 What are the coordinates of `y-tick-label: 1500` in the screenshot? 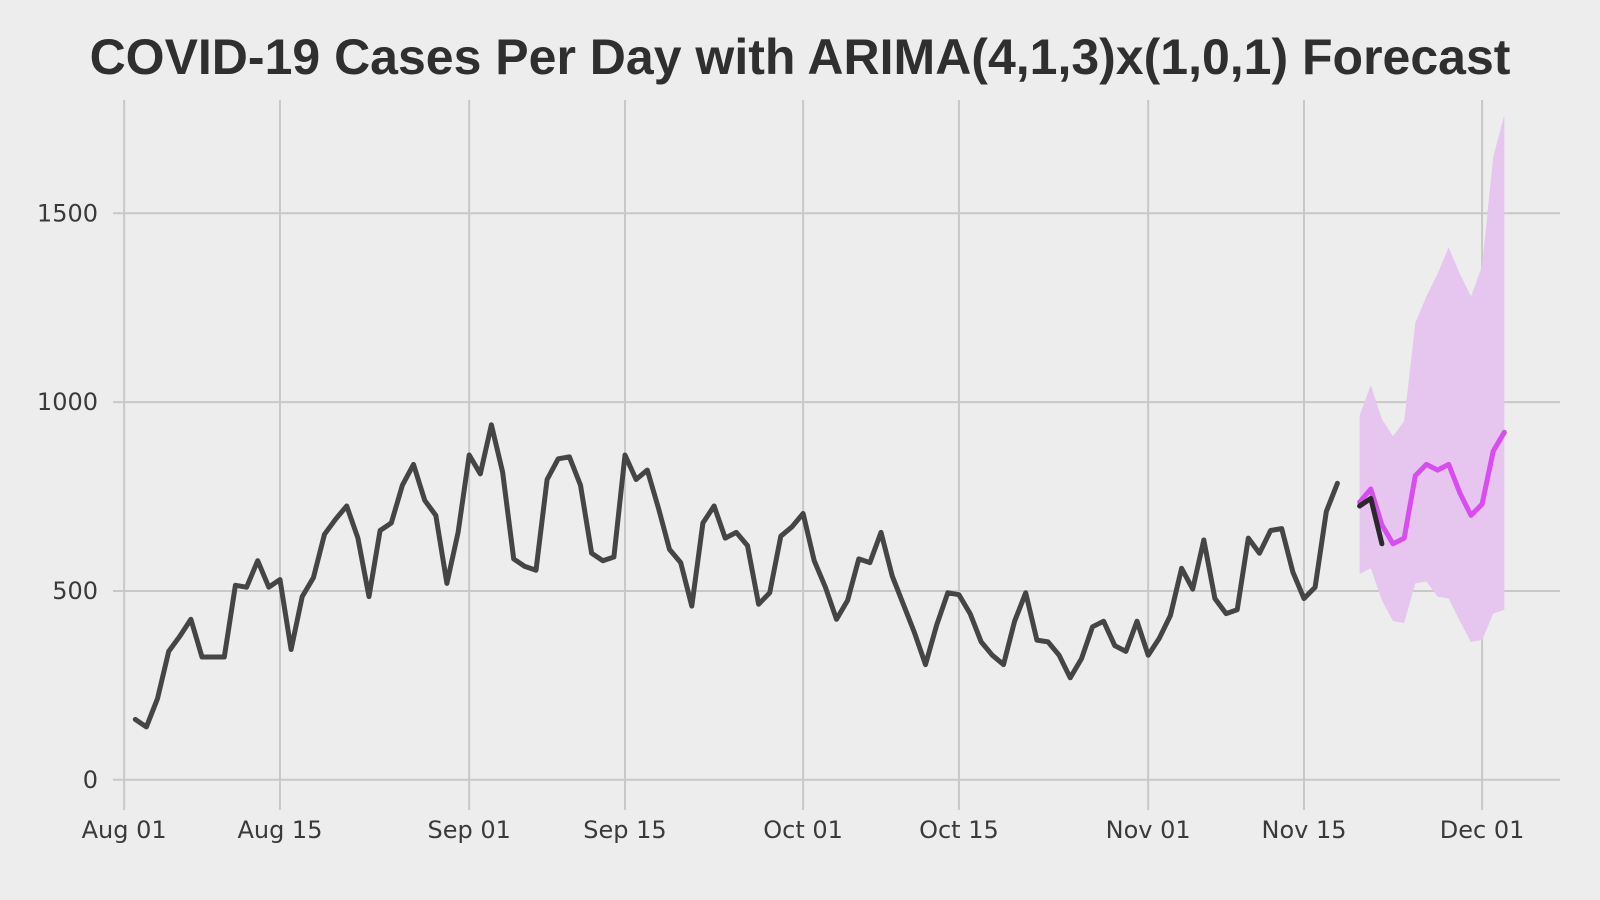 It's located at (67, 213).